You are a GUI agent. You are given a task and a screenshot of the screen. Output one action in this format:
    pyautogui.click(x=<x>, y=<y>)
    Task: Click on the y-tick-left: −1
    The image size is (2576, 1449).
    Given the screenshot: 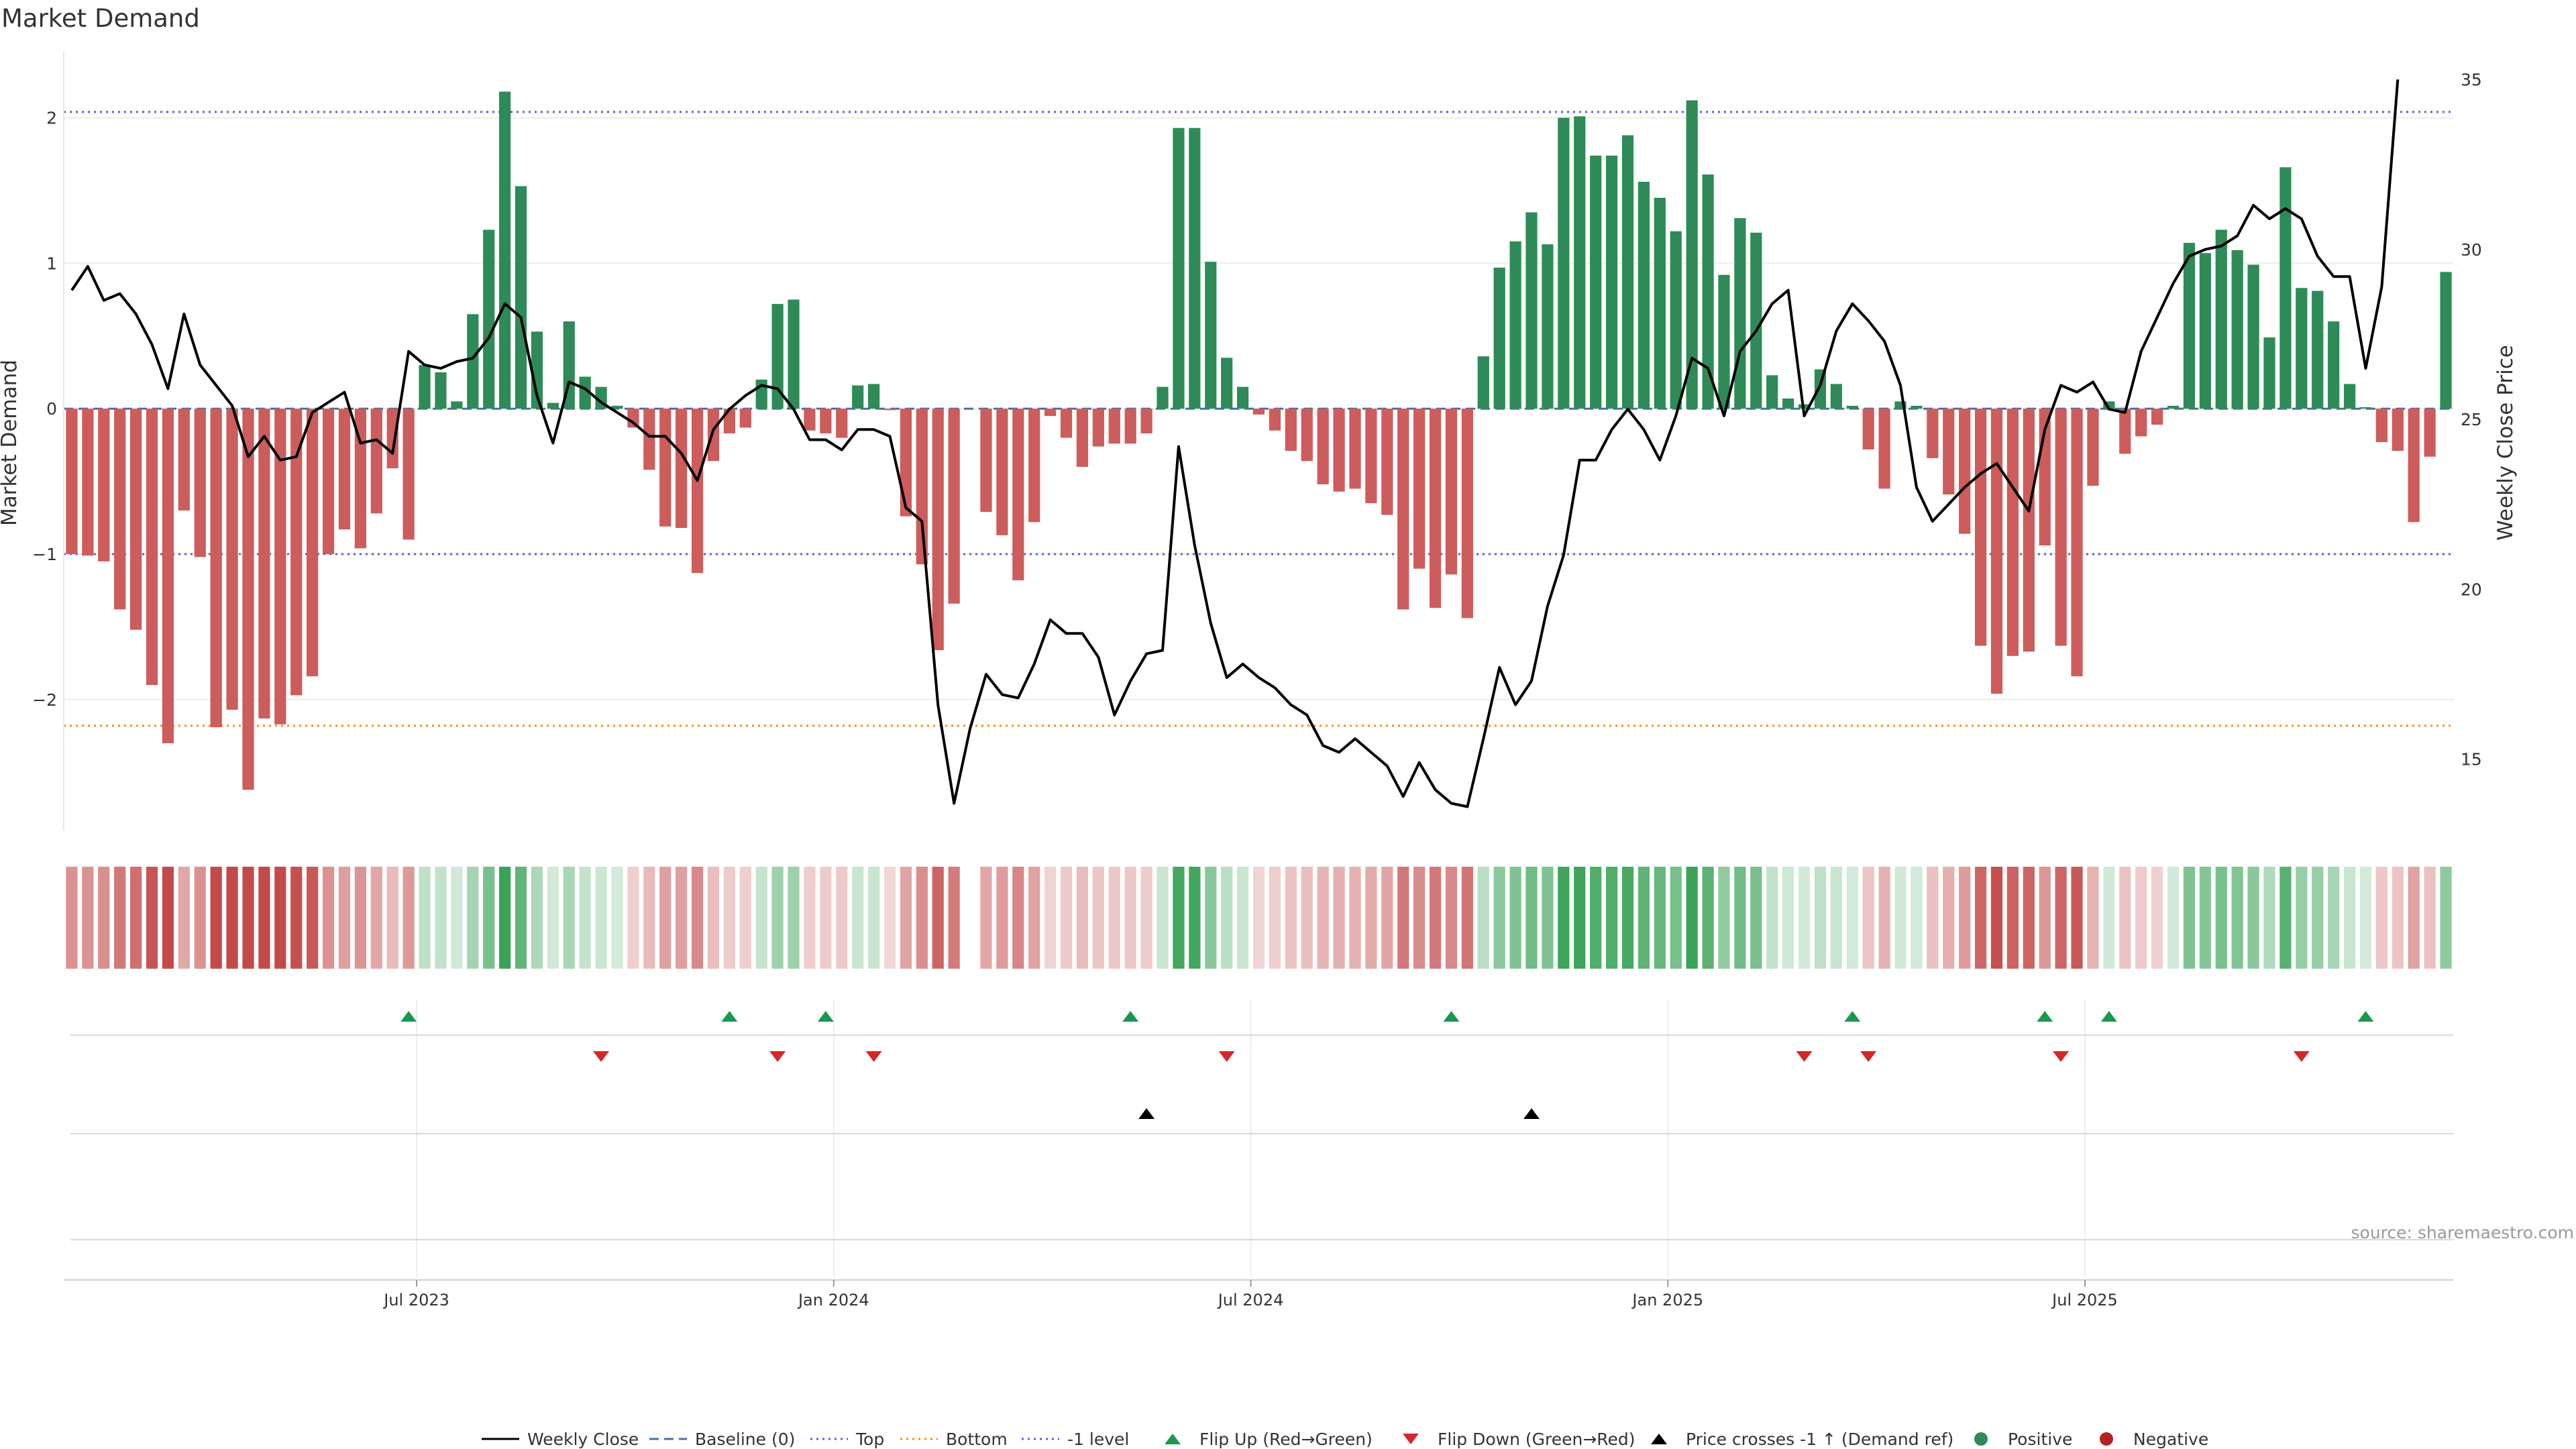 What is the action you would take?
    pyautogui.click(x=44, y=554)
    